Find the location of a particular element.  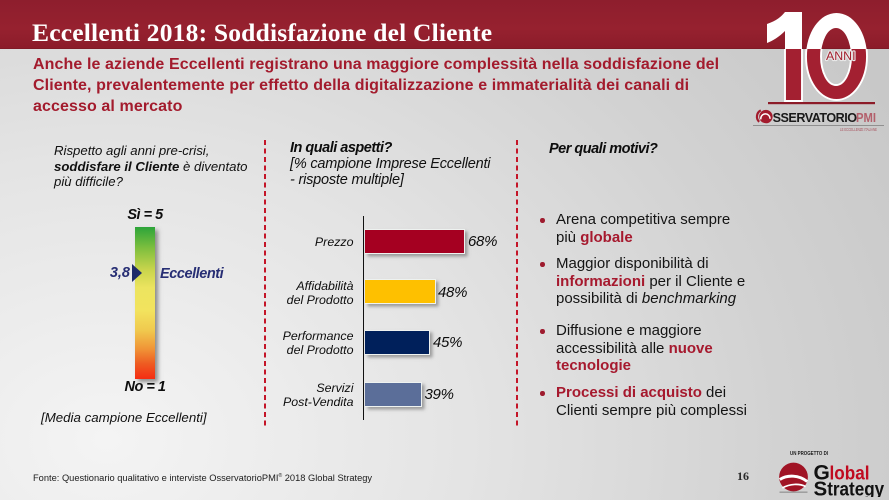

svg-text: G is located at coordinates (822, 473).